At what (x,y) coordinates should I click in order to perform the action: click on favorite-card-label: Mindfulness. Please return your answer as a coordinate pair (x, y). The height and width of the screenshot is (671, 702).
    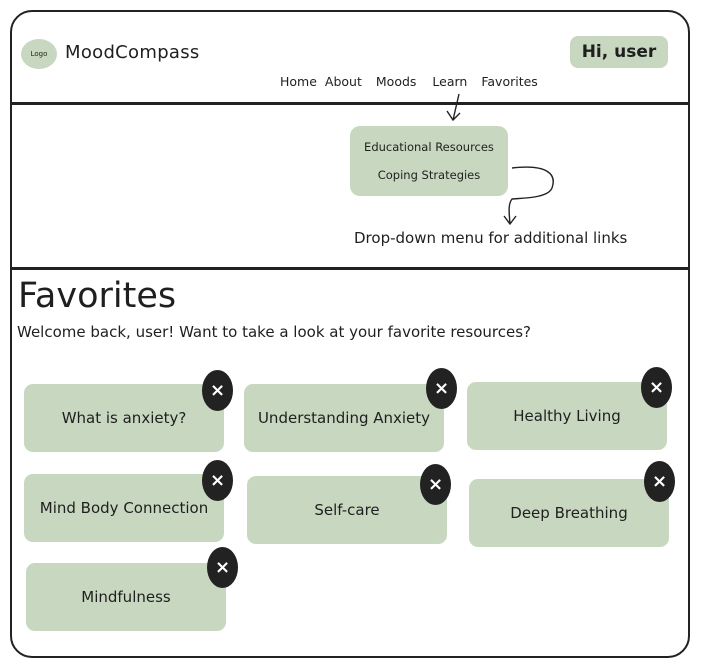
    Looking at the image, I should click on (126, 597).